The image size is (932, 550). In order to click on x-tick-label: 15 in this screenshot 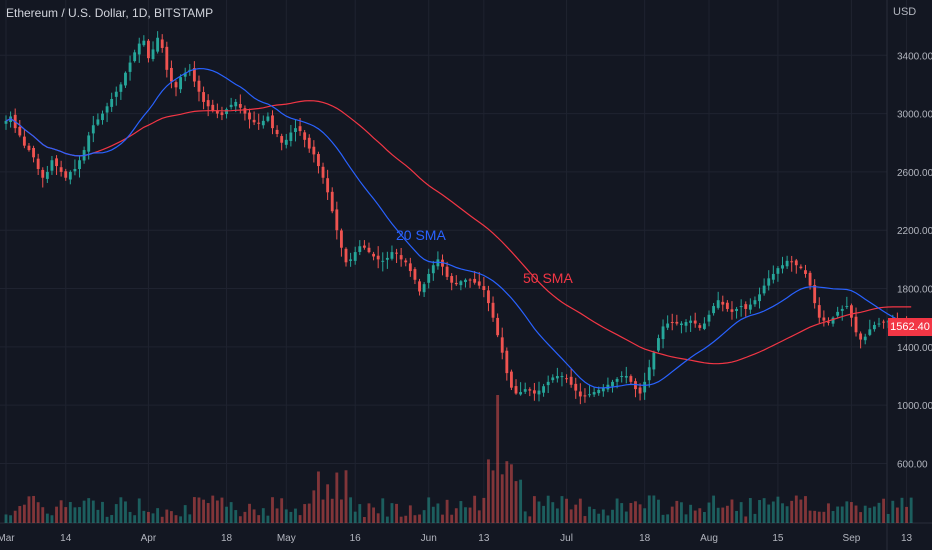, I will do `click(778, 538)`.